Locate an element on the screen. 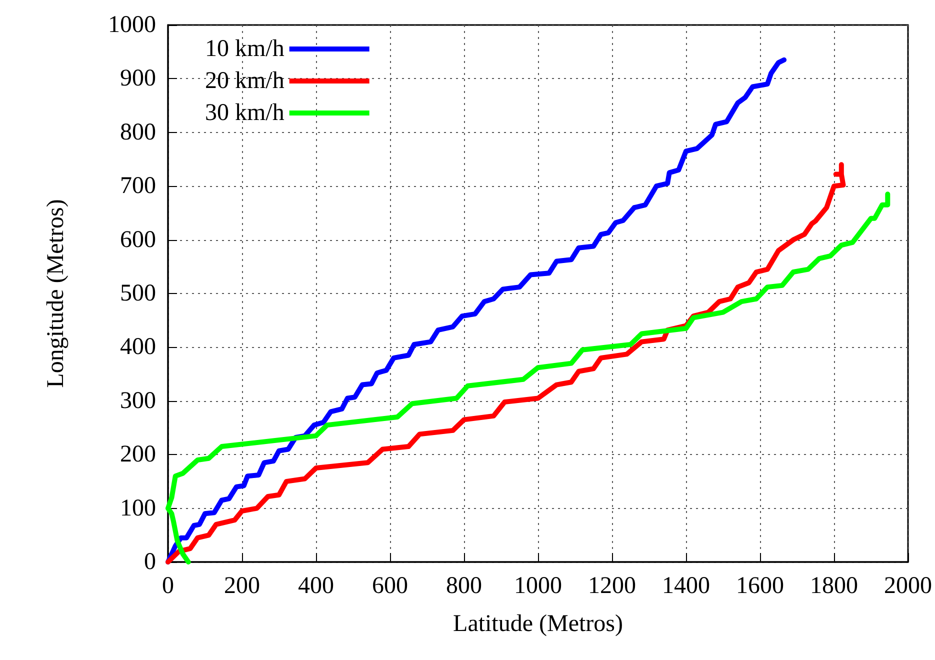 The height and width of the screenshot is (660, 935). x-tick-label: 0 is located at coordinates (168, 586).